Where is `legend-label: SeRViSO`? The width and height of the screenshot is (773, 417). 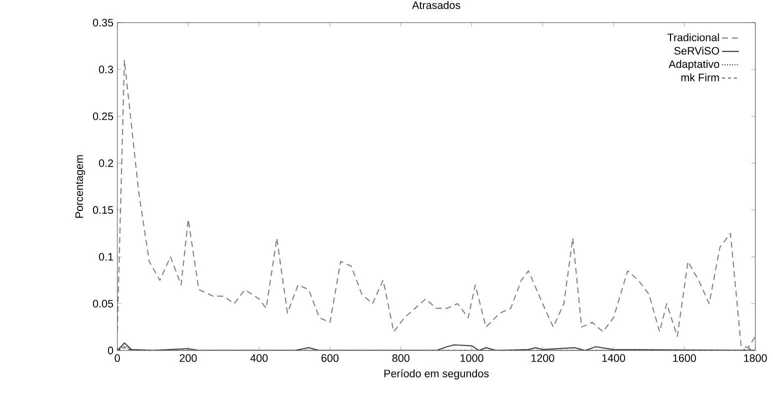
legend-label: SeRViSO is located at coordinates (697, 50).